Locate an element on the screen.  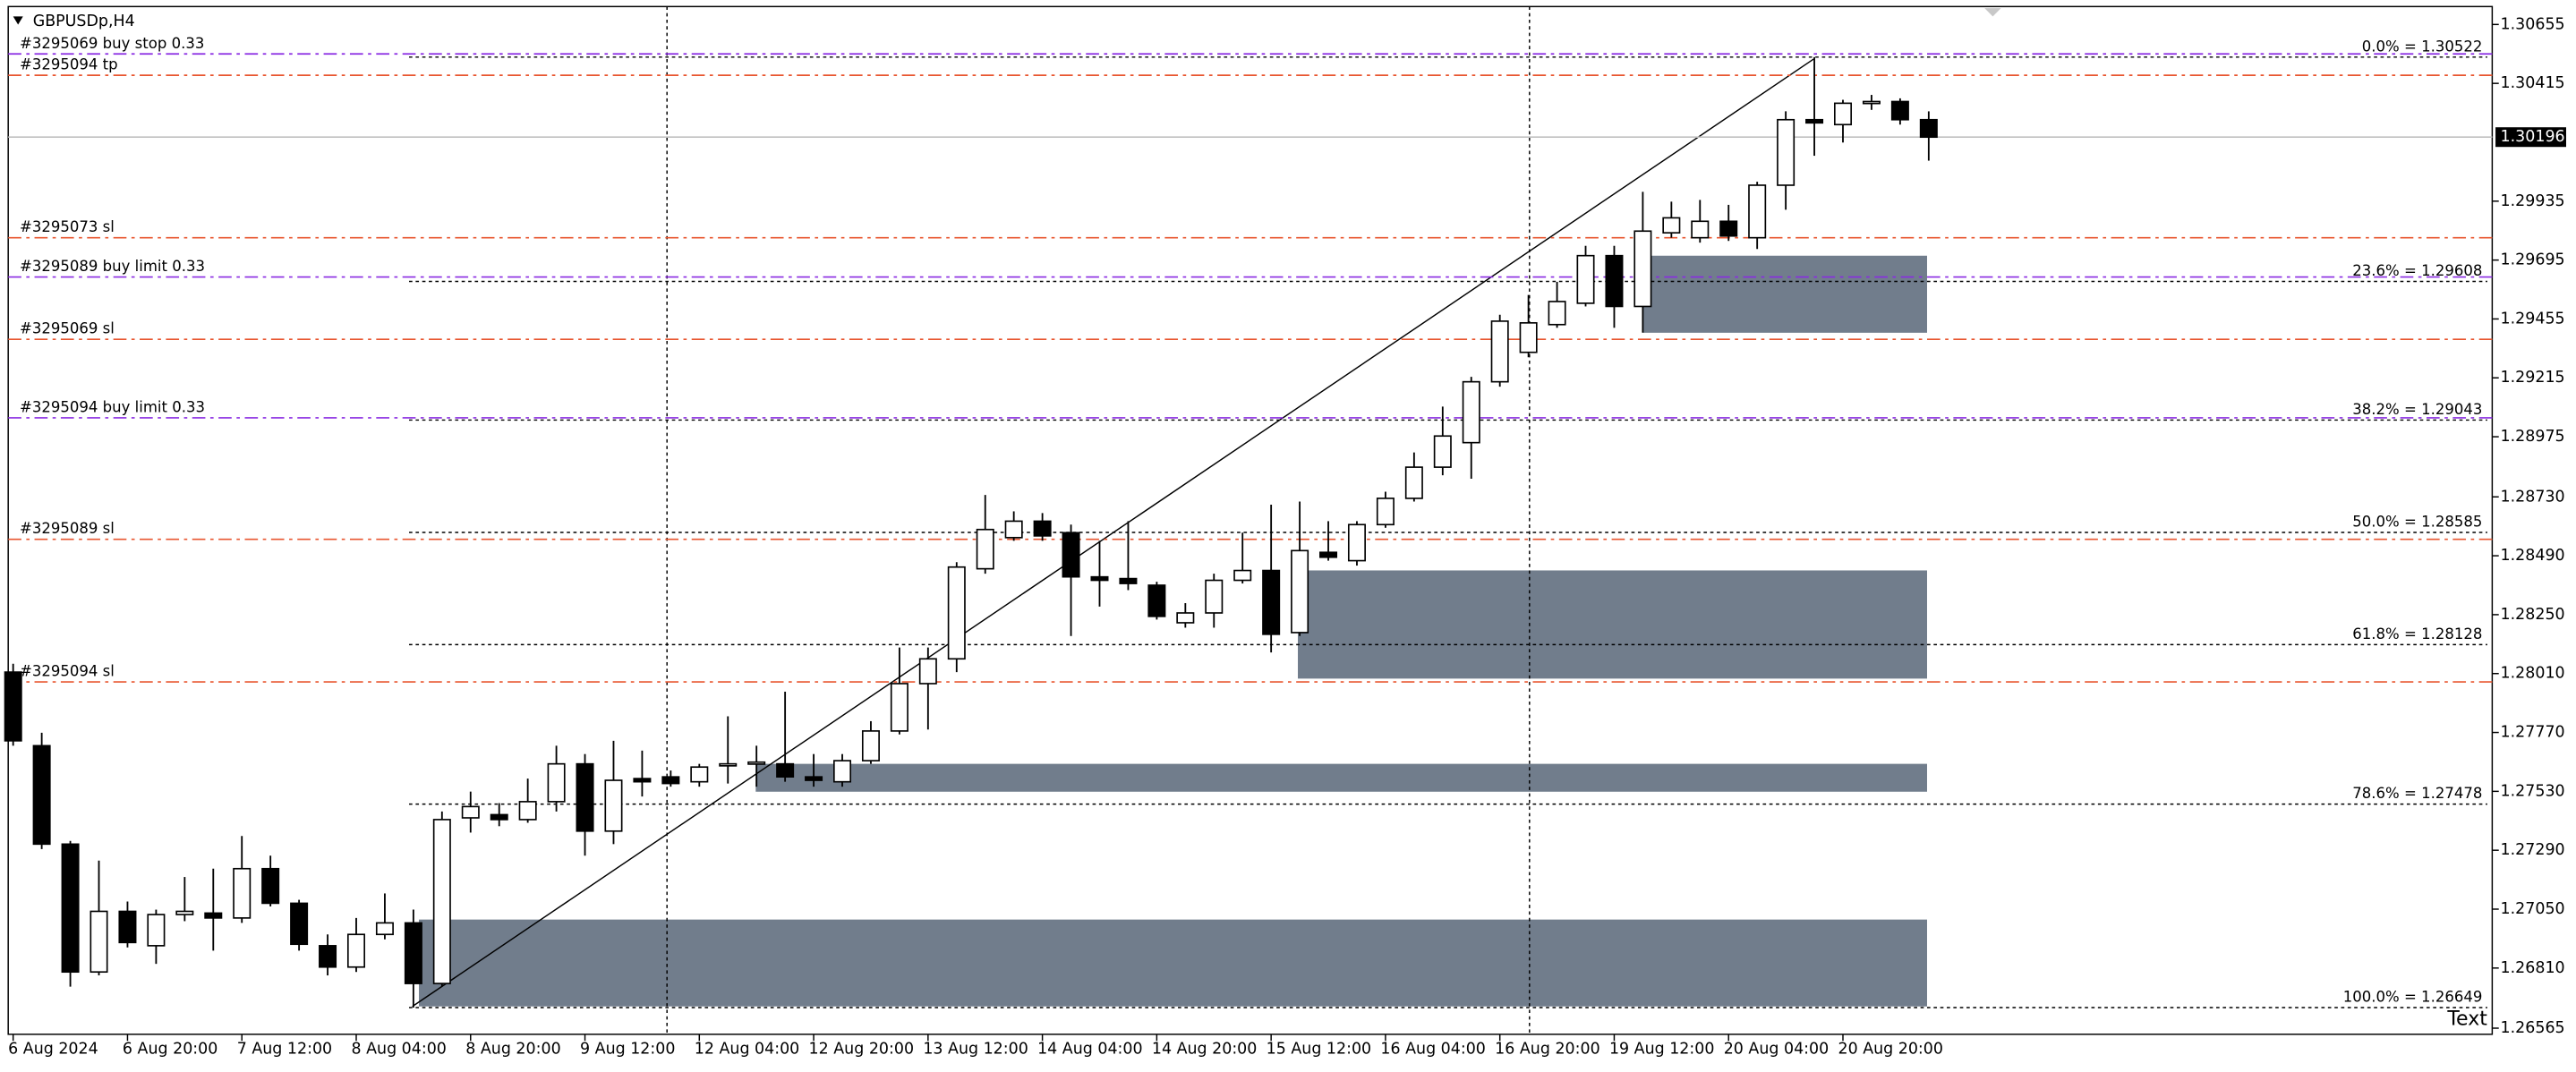
current-price-box is located at coordinates (2530, 137).